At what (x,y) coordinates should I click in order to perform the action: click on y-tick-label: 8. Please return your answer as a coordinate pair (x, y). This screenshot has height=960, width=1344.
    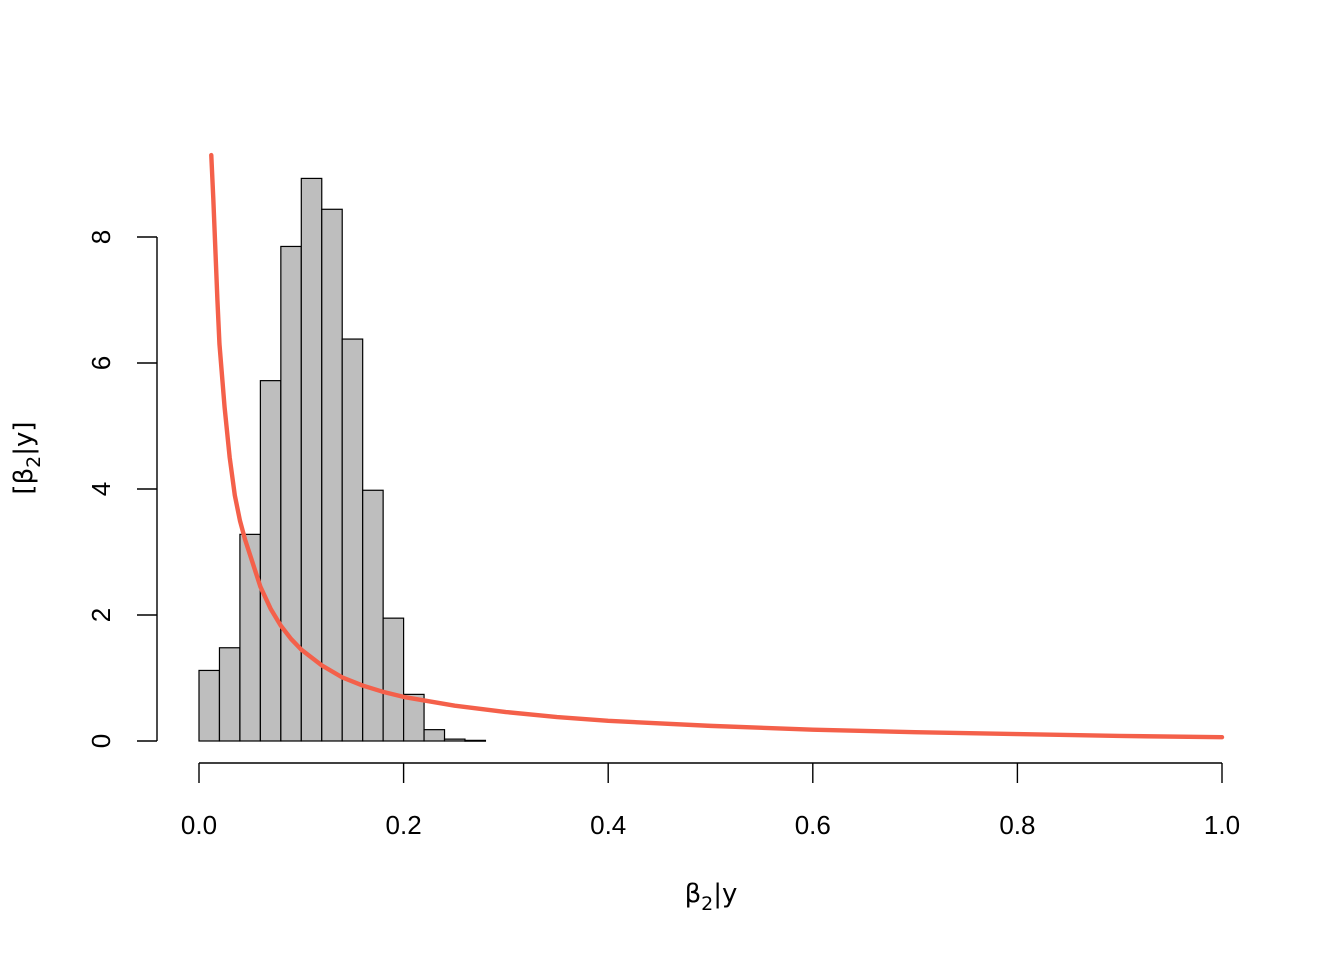
    Looking at the image, I should click on (101, 237).